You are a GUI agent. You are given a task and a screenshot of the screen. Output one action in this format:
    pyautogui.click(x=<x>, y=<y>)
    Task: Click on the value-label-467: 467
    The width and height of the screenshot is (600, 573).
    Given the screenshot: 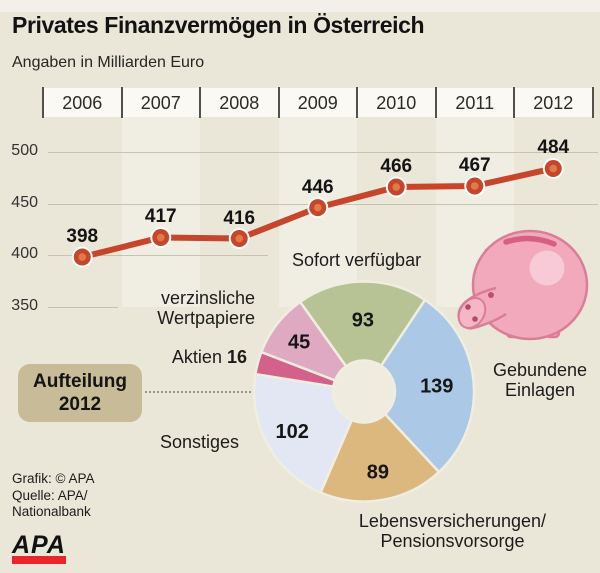 What is the action you would take?
    pyautogui.click(x=474, y=165)
    